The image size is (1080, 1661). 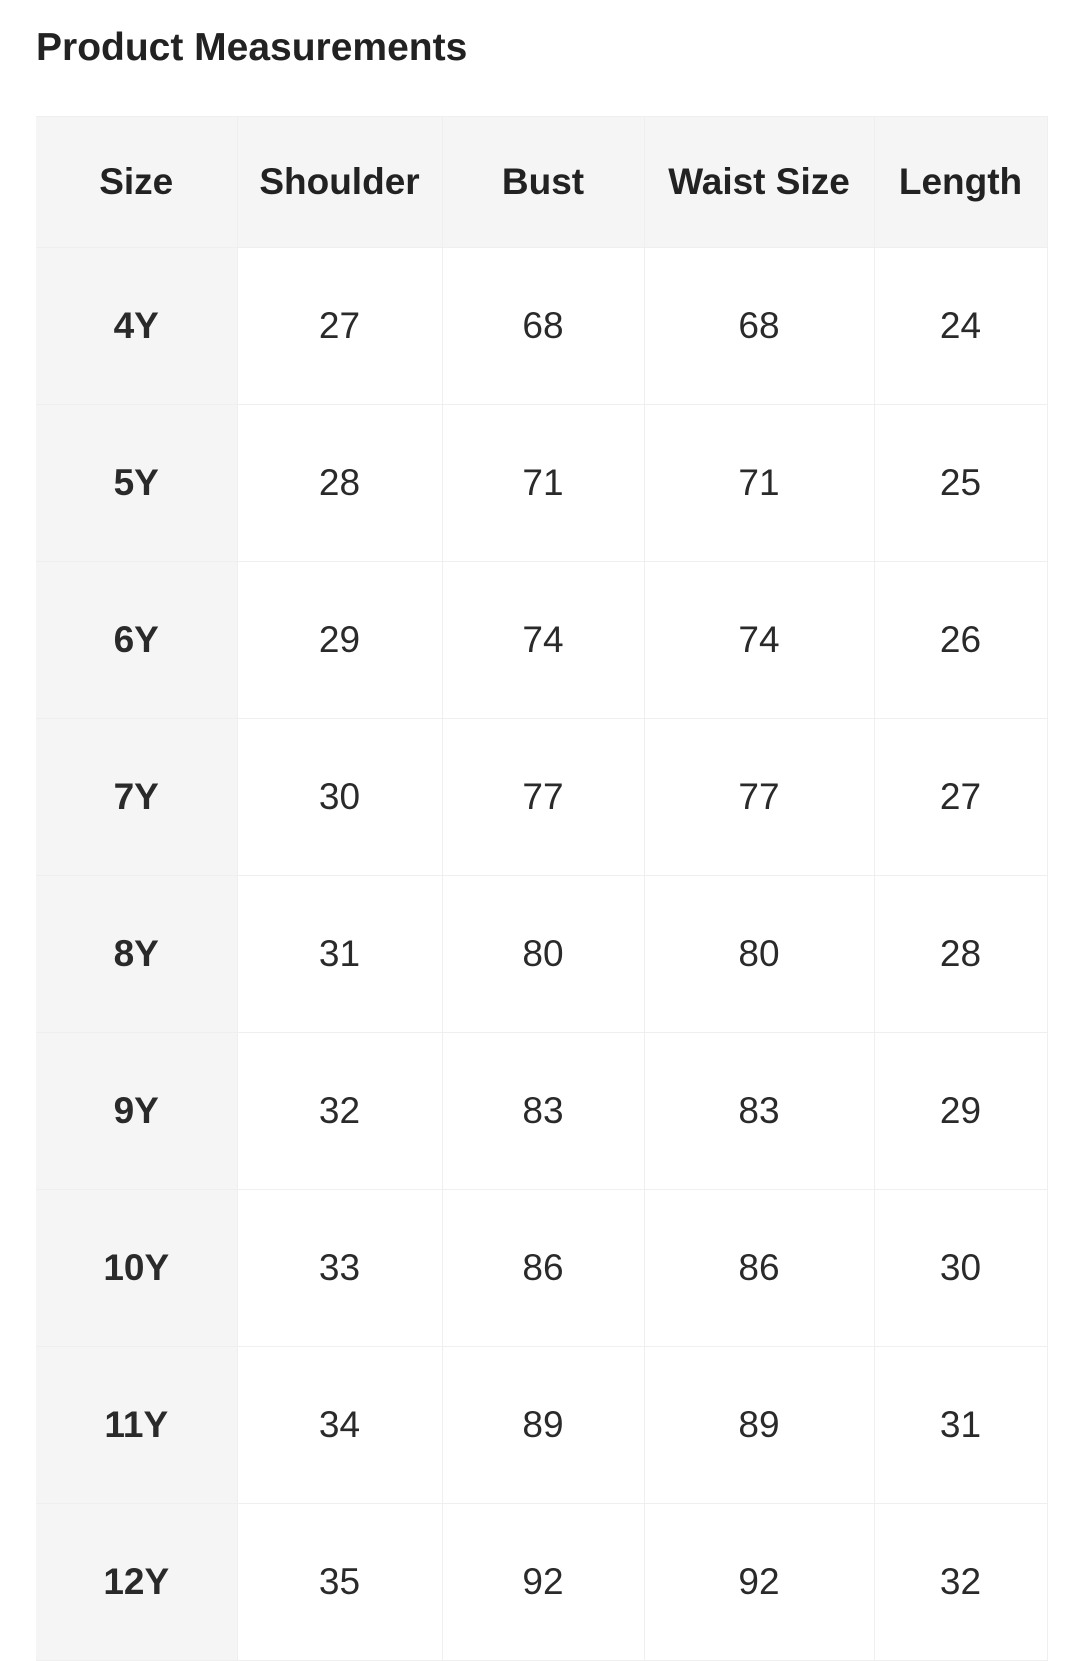 I want to click on table-row: 10Y 33 86 86 30, so click(x=542, y=1268).